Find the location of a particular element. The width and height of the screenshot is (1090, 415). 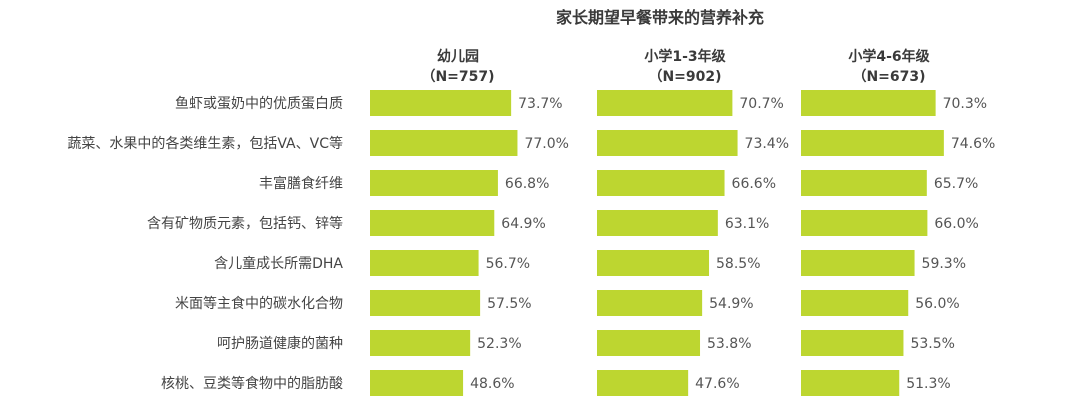

category-label: 丰富膳食纤维 is located at coordinates (301, 183).